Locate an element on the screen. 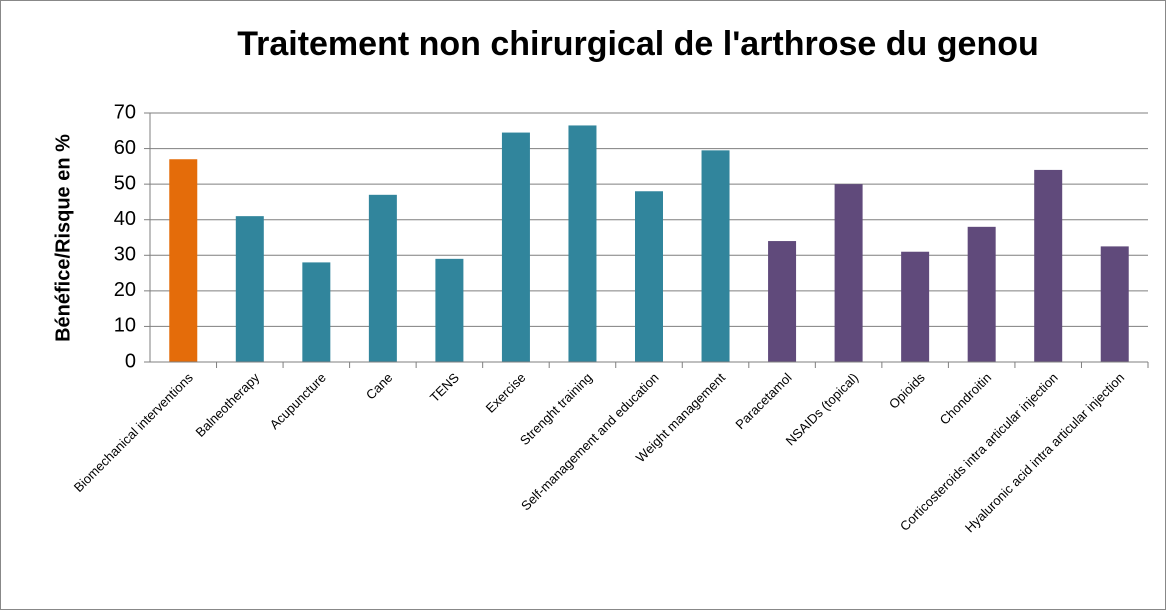 Image resolution: width=1166 pixels, height=610 pixels. y-tick-label: 20 is located at coordinates (125, 290).